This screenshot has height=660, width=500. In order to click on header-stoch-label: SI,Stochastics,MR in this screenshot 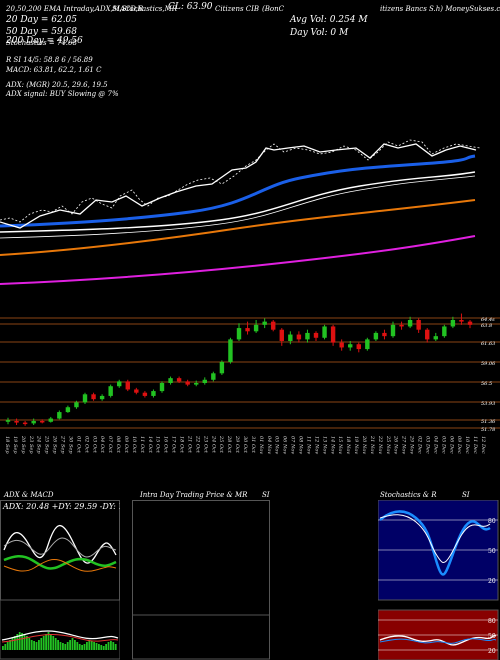, I will do `click(145, 9)`.